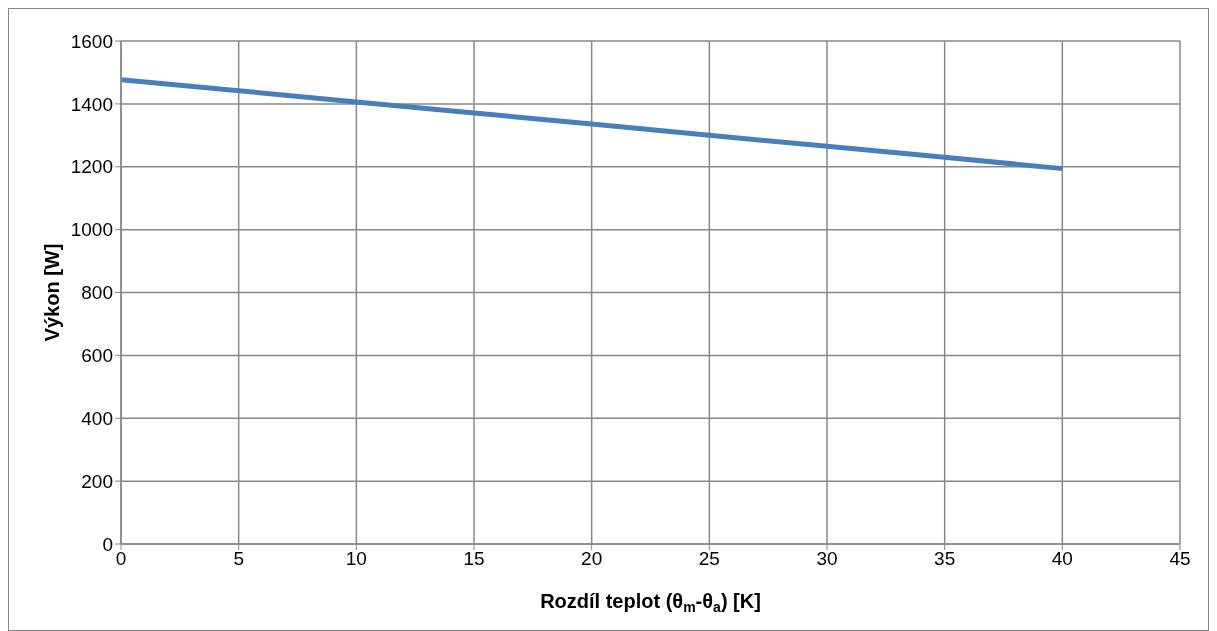 The width and height of the screenshot is (1217, 631). What do you see at coordinates (827, 559) in the screenshot?
I see `x-tick-label: 30` at bounding box center [827, 559].